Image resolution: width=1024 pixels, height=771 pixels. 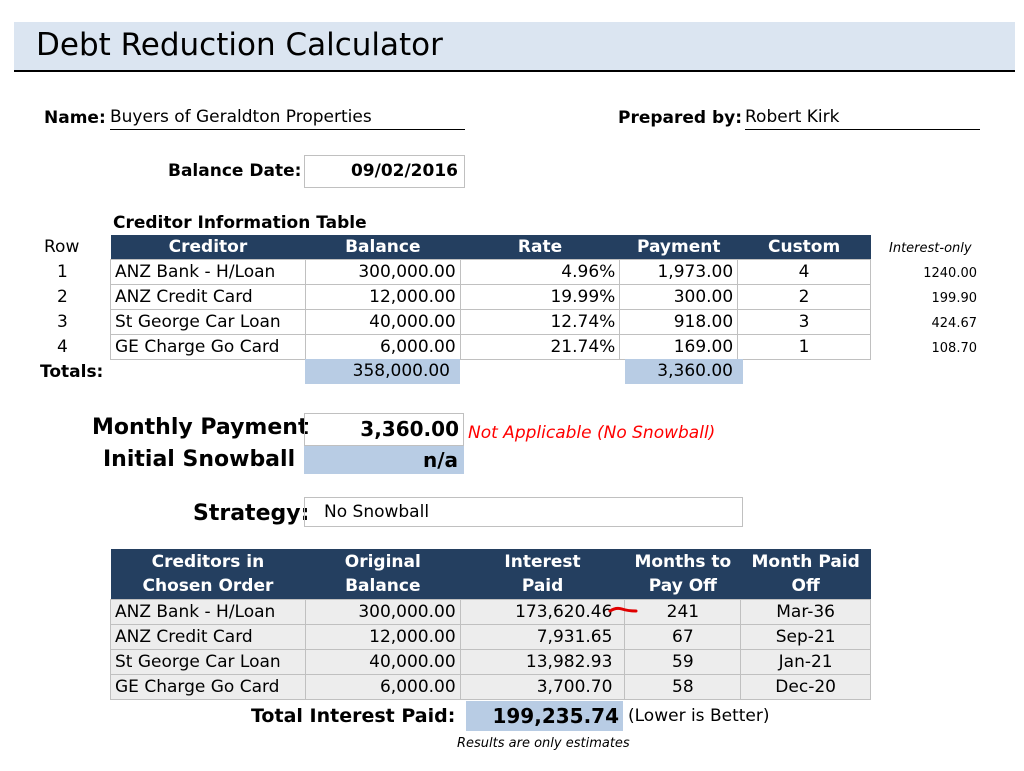 What do you see at coordinates (62, 272) in the screenshot?
I see `row-number: 1` at bounding box center [62, 272].